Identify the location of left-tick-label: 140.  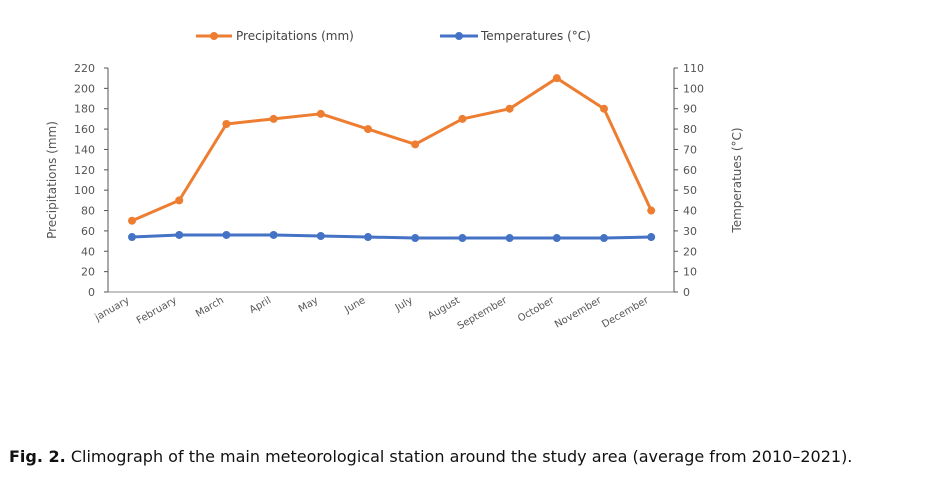
(84, 149).